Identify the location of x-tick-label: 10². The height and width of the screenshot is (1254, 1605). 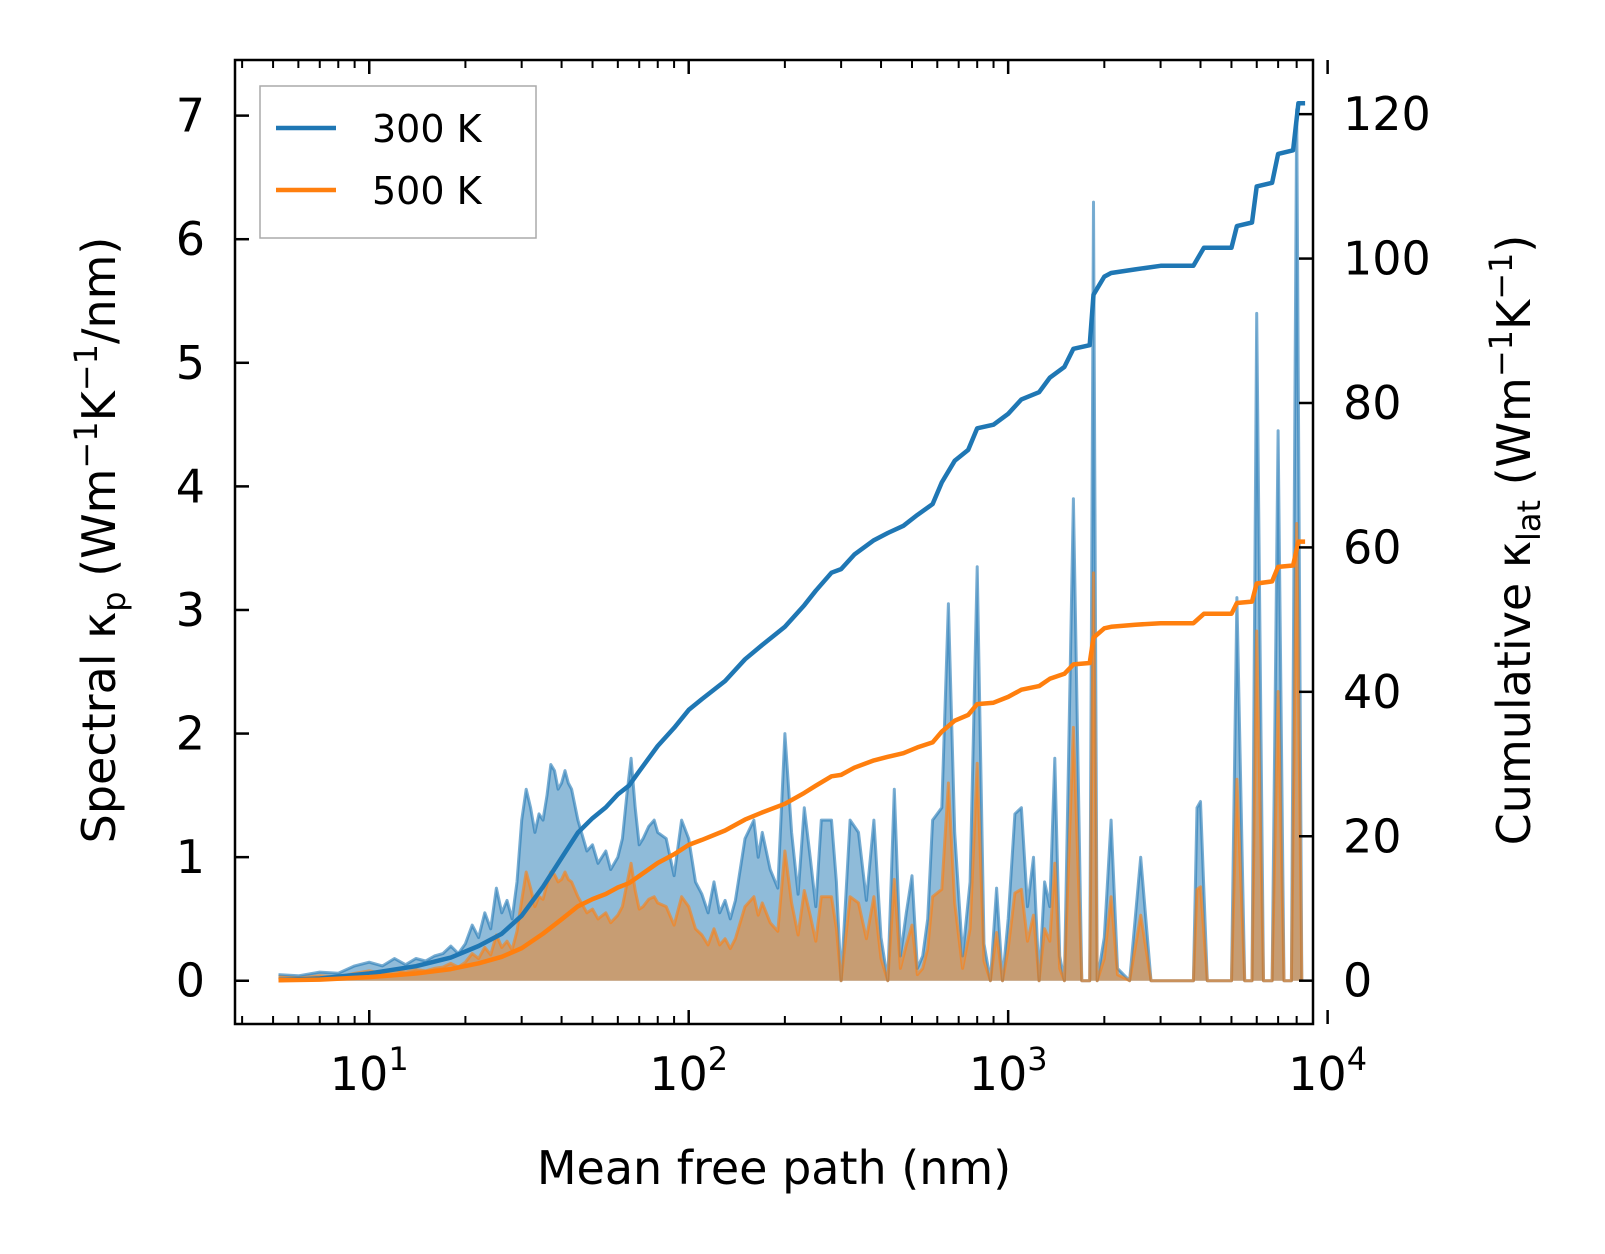
(688, 1070).